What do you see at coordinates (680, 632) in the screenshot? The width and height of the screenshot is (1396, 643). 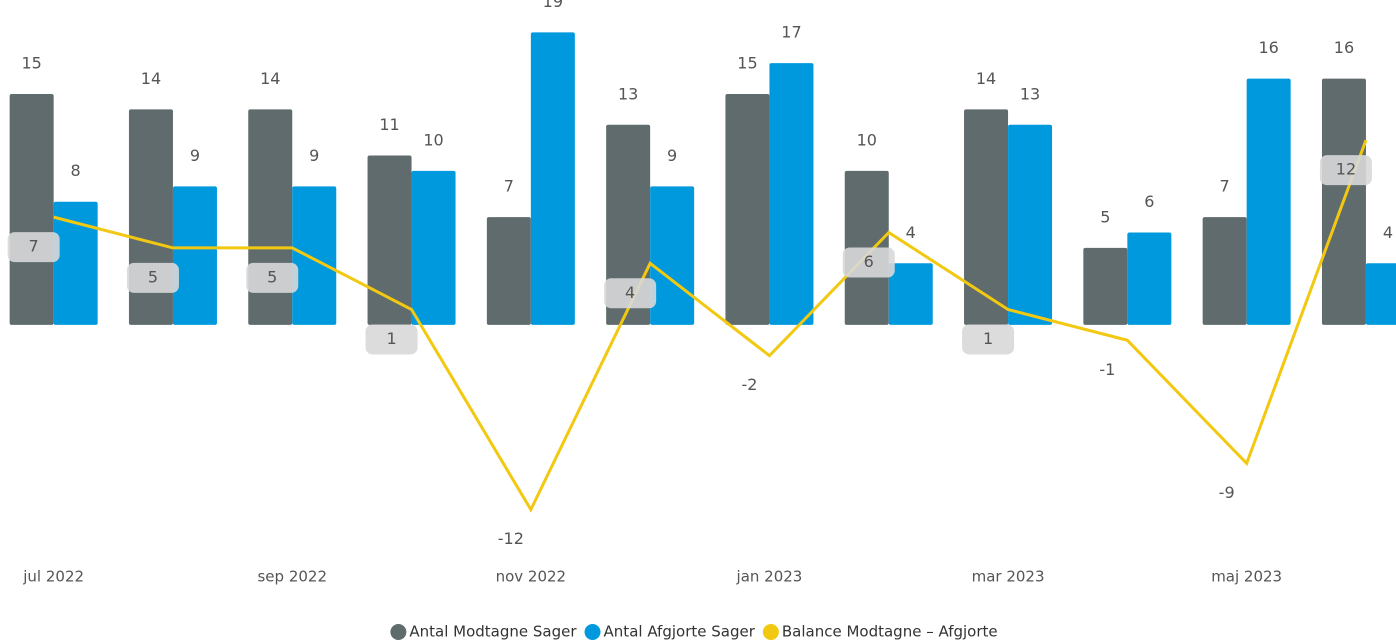 I see `legend-label: Antal Afgjorte Sager` at bounding box center [680, 632].